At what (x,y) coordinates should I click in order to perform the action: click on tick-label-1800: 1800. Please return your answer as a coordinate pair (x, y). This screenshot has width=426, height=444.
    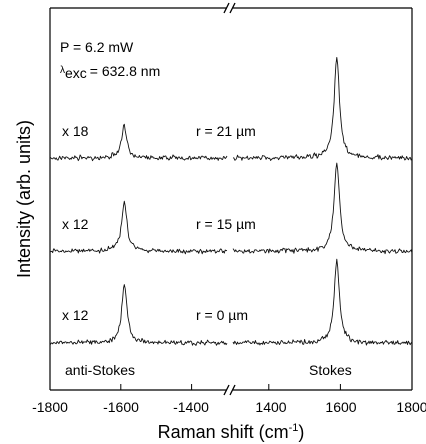
    Looking at the image, I should click on (411, 407).